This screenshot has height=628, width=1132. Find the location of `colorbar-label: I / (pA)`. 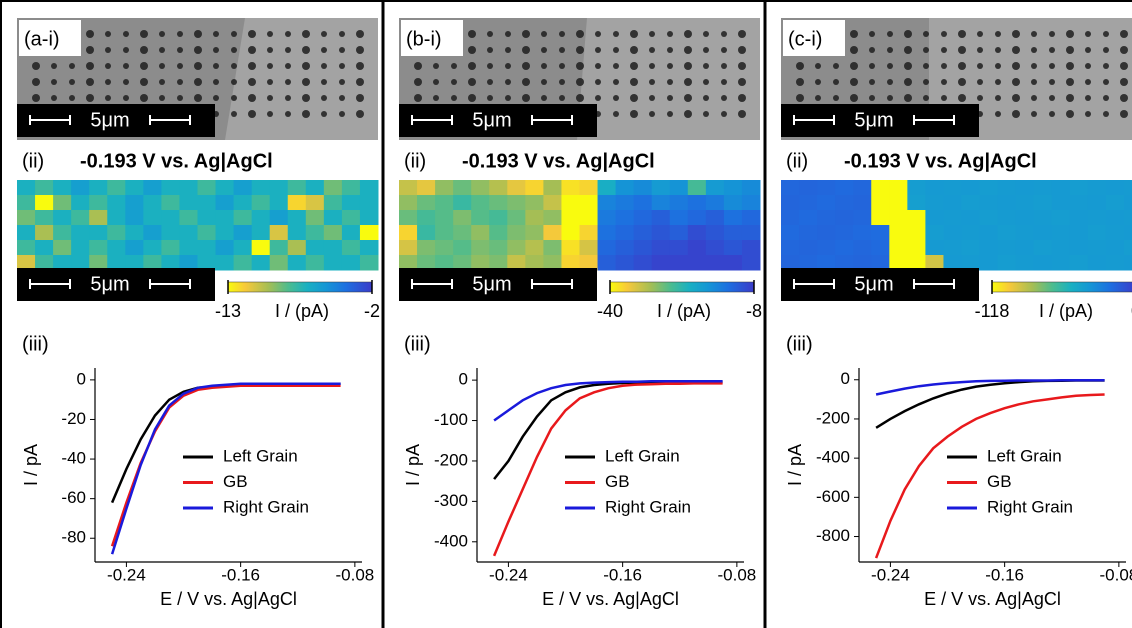

colorbar-label: I / (pA) is located at coordinates (684, 311).